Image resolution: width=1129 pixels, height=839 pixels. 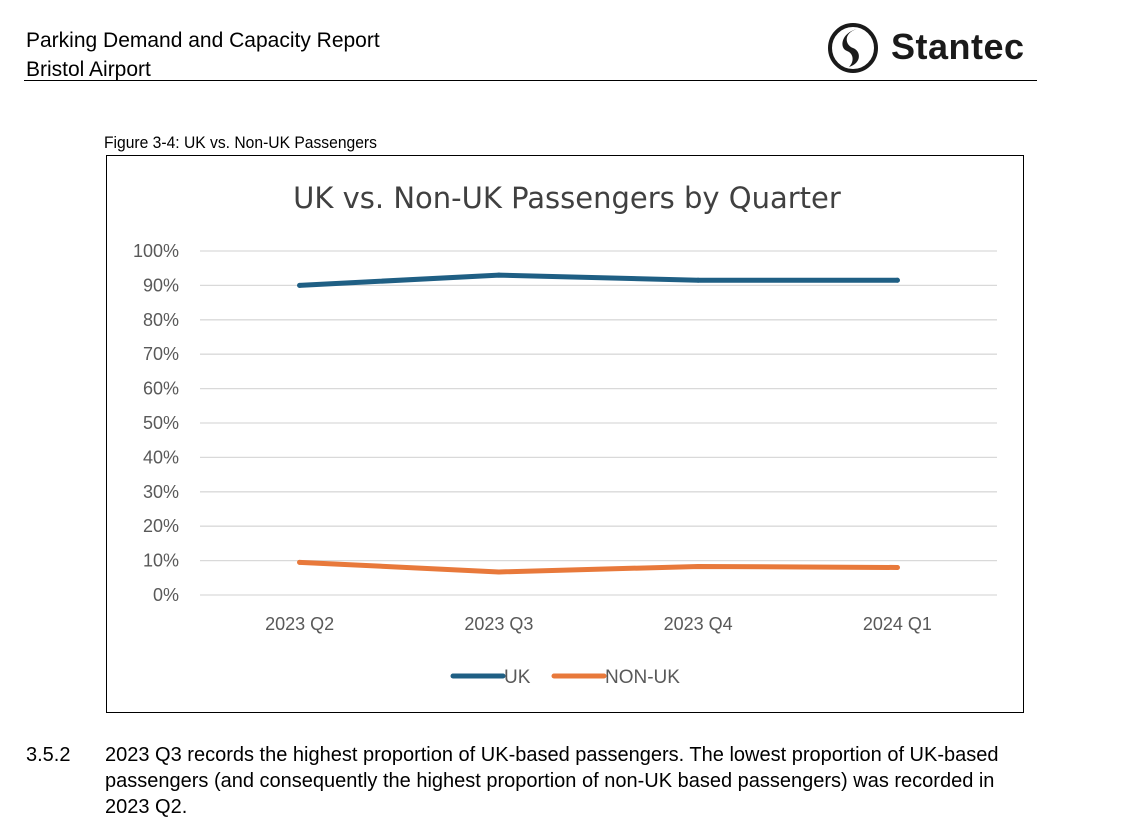 What do you see at coordinates (161, 492) in the screenshot?
I see `y-tick-label: 30%` at bounding box center [161, 492].